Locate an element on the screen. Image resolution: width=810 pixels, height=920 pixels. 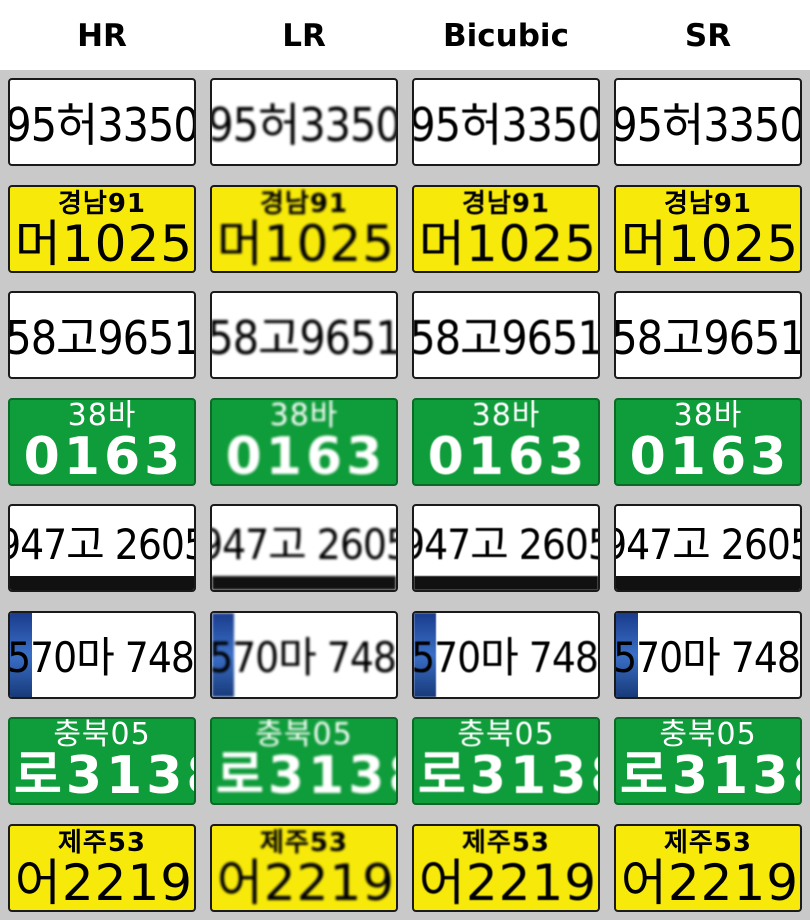
plate-hr-row-4: 38바 0163 is located at coordinates (102, 441).